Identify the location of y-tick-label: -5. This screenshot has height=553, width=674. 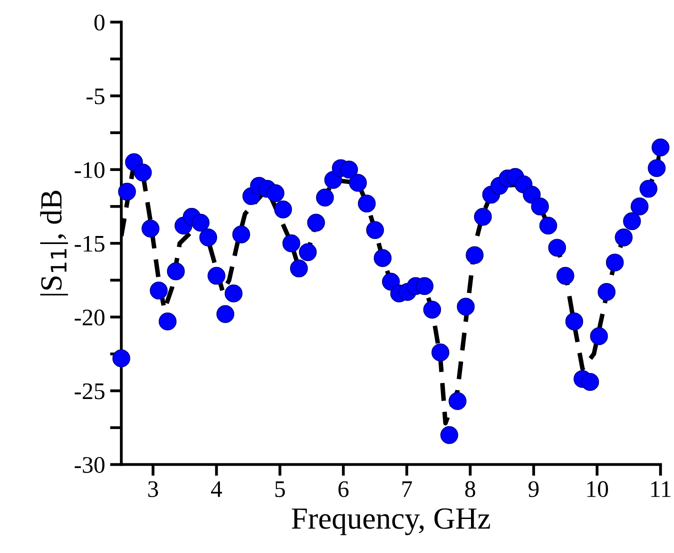
(95, 96).